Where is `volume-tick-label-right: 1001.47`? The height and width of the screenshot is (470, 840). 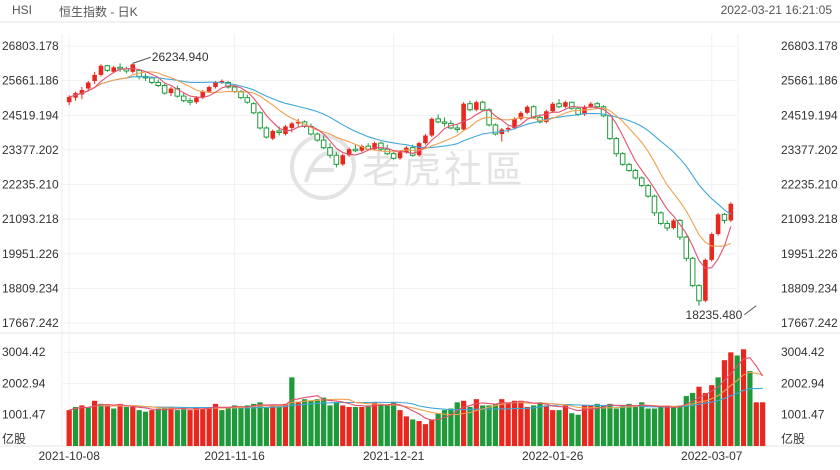
volume-tick-label-right: 1001.47 is located at coordinates (803, 415).